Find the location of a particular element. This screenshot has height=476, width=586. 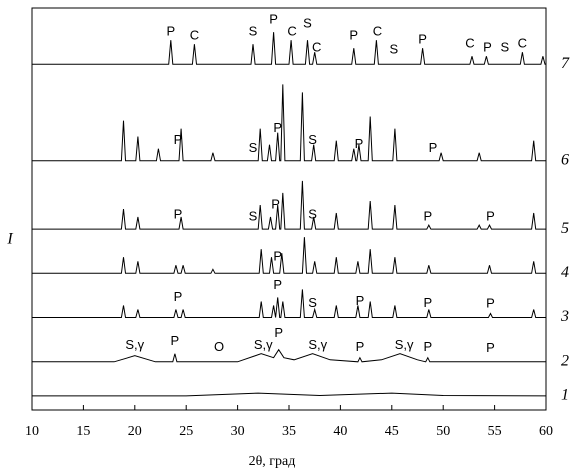

x-tick-label: 15 is located at coordinates (83, 431).